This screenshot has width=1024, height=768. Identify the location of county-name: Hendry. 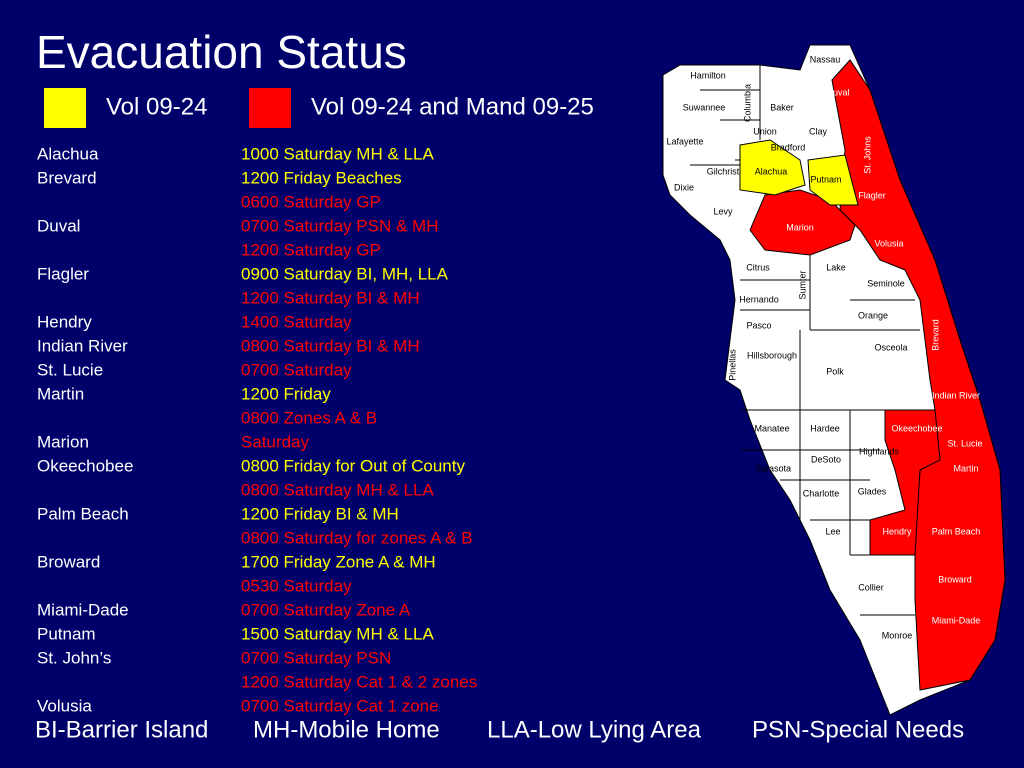
(64, 321).